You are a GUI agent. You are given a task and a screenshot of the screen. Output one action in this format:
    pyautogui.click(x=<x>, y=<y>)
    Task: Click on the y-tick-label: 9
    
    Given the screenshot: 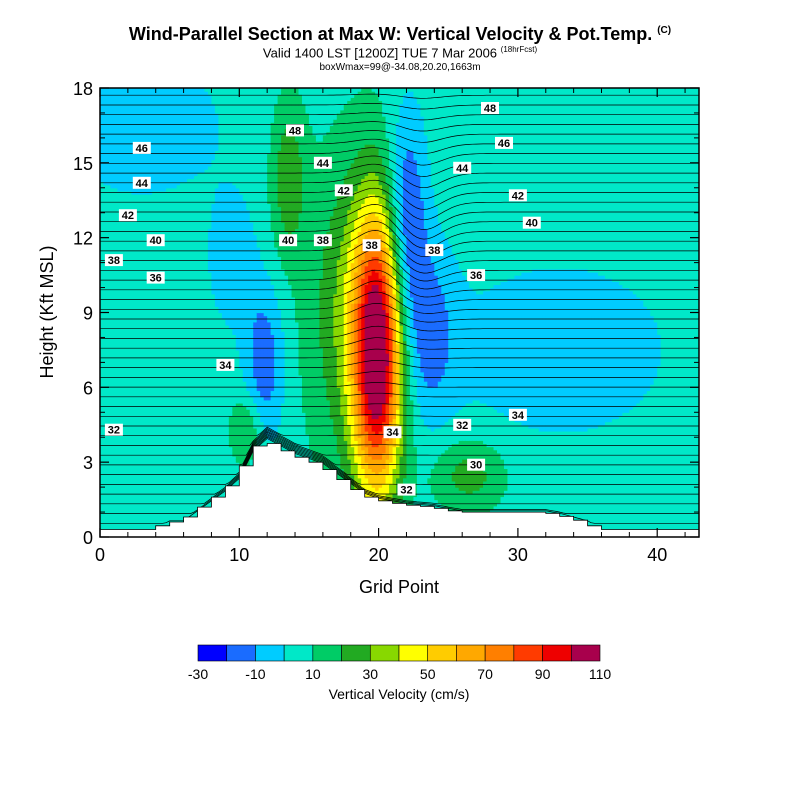 What is the action you would take?
    pyautogui.click(x=88, y=314)
    